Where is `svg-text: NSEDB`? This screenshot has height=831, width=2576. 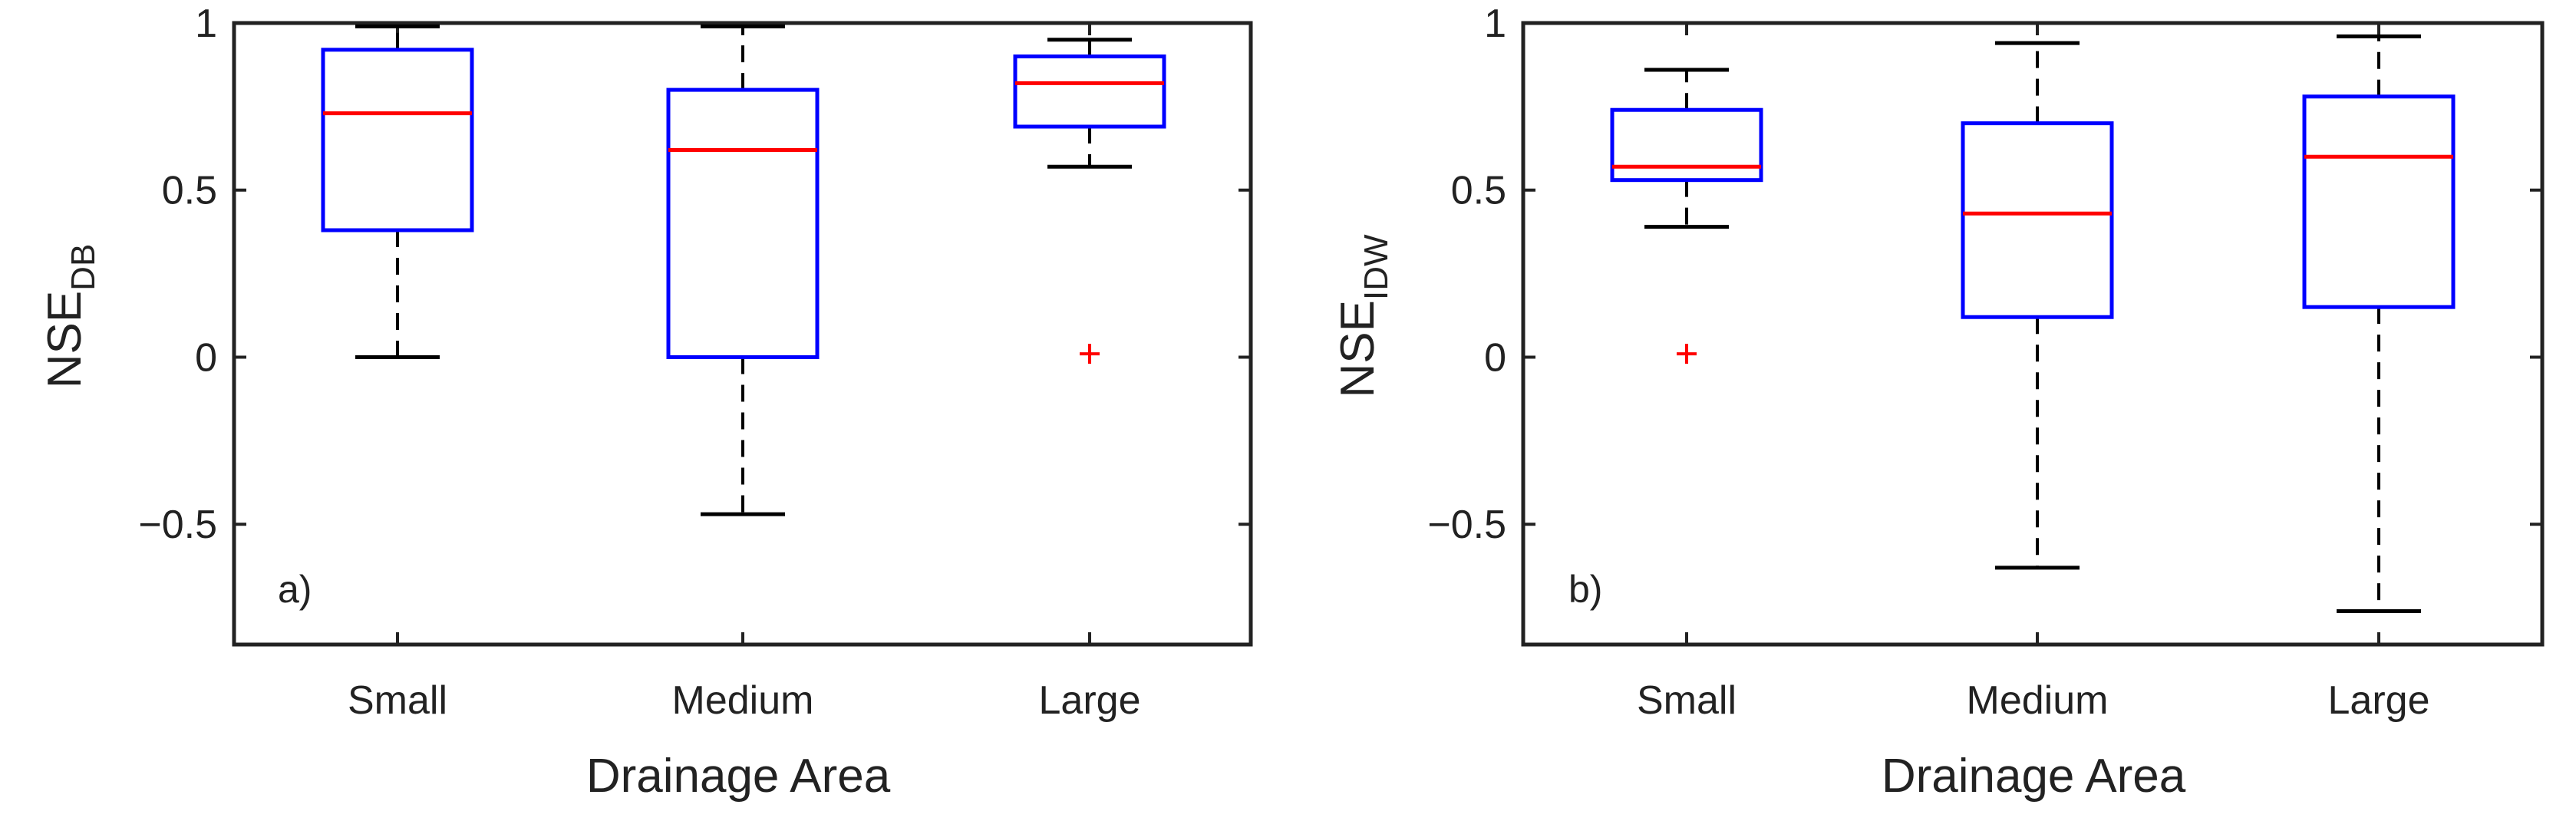 svg-text: NSEDB is located at coordinates (70, 316).